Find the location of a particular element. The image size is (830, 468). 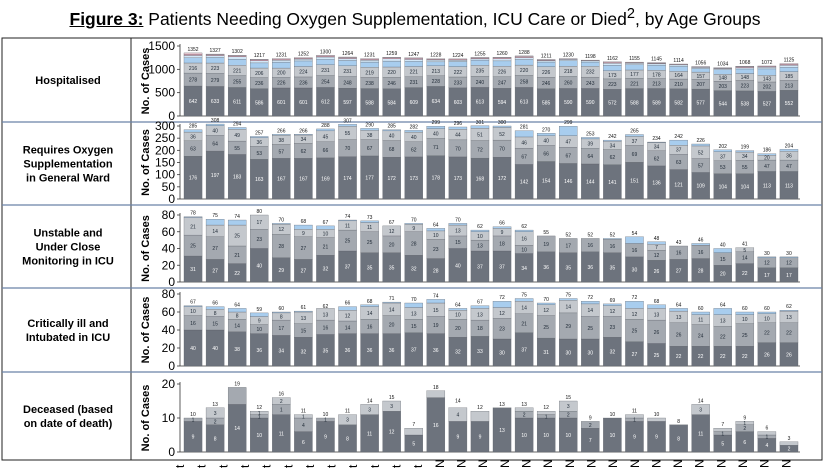

data-label: 207 is located at coordinates (701, 85).